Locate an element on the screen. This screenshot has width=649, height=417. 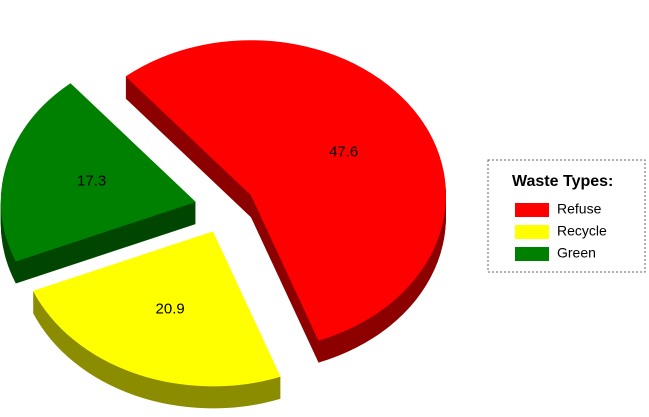
legend-label: Refuse is located at coordinates (579, 209).